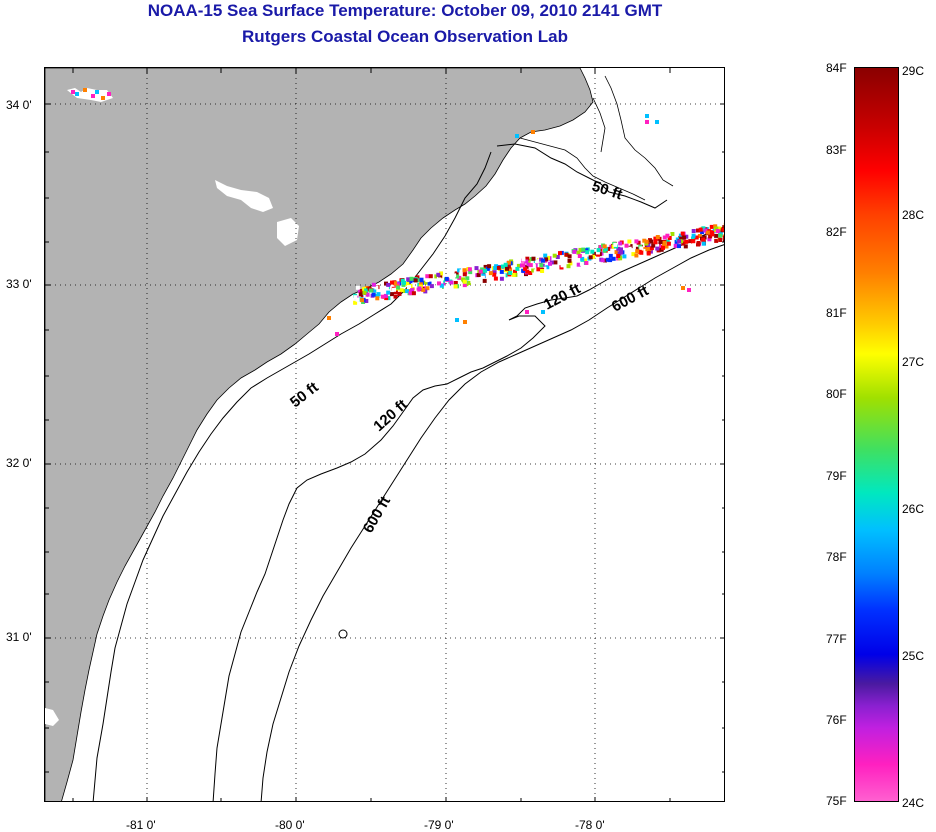  I want to click on lat-label-32: 32 0', so click(19, 463).